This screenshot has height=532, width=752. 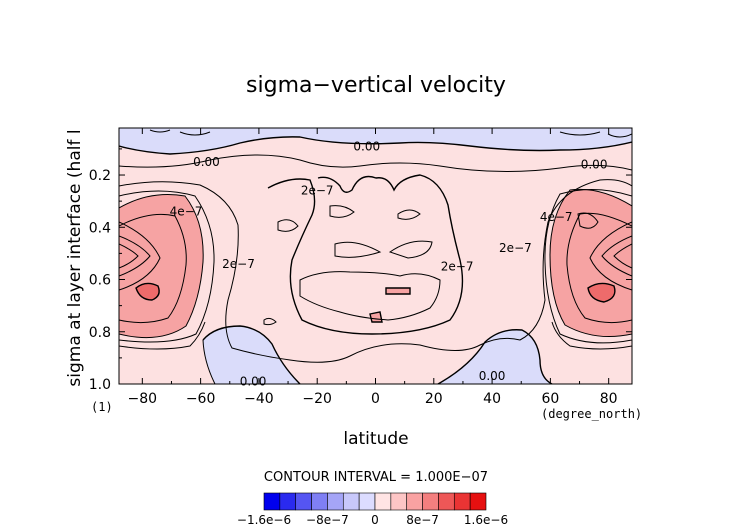 What do you see at coordinates (100, 228) in the screenshot?
I see `y-tick-label: 0.4` at bounding box center [100, 228].